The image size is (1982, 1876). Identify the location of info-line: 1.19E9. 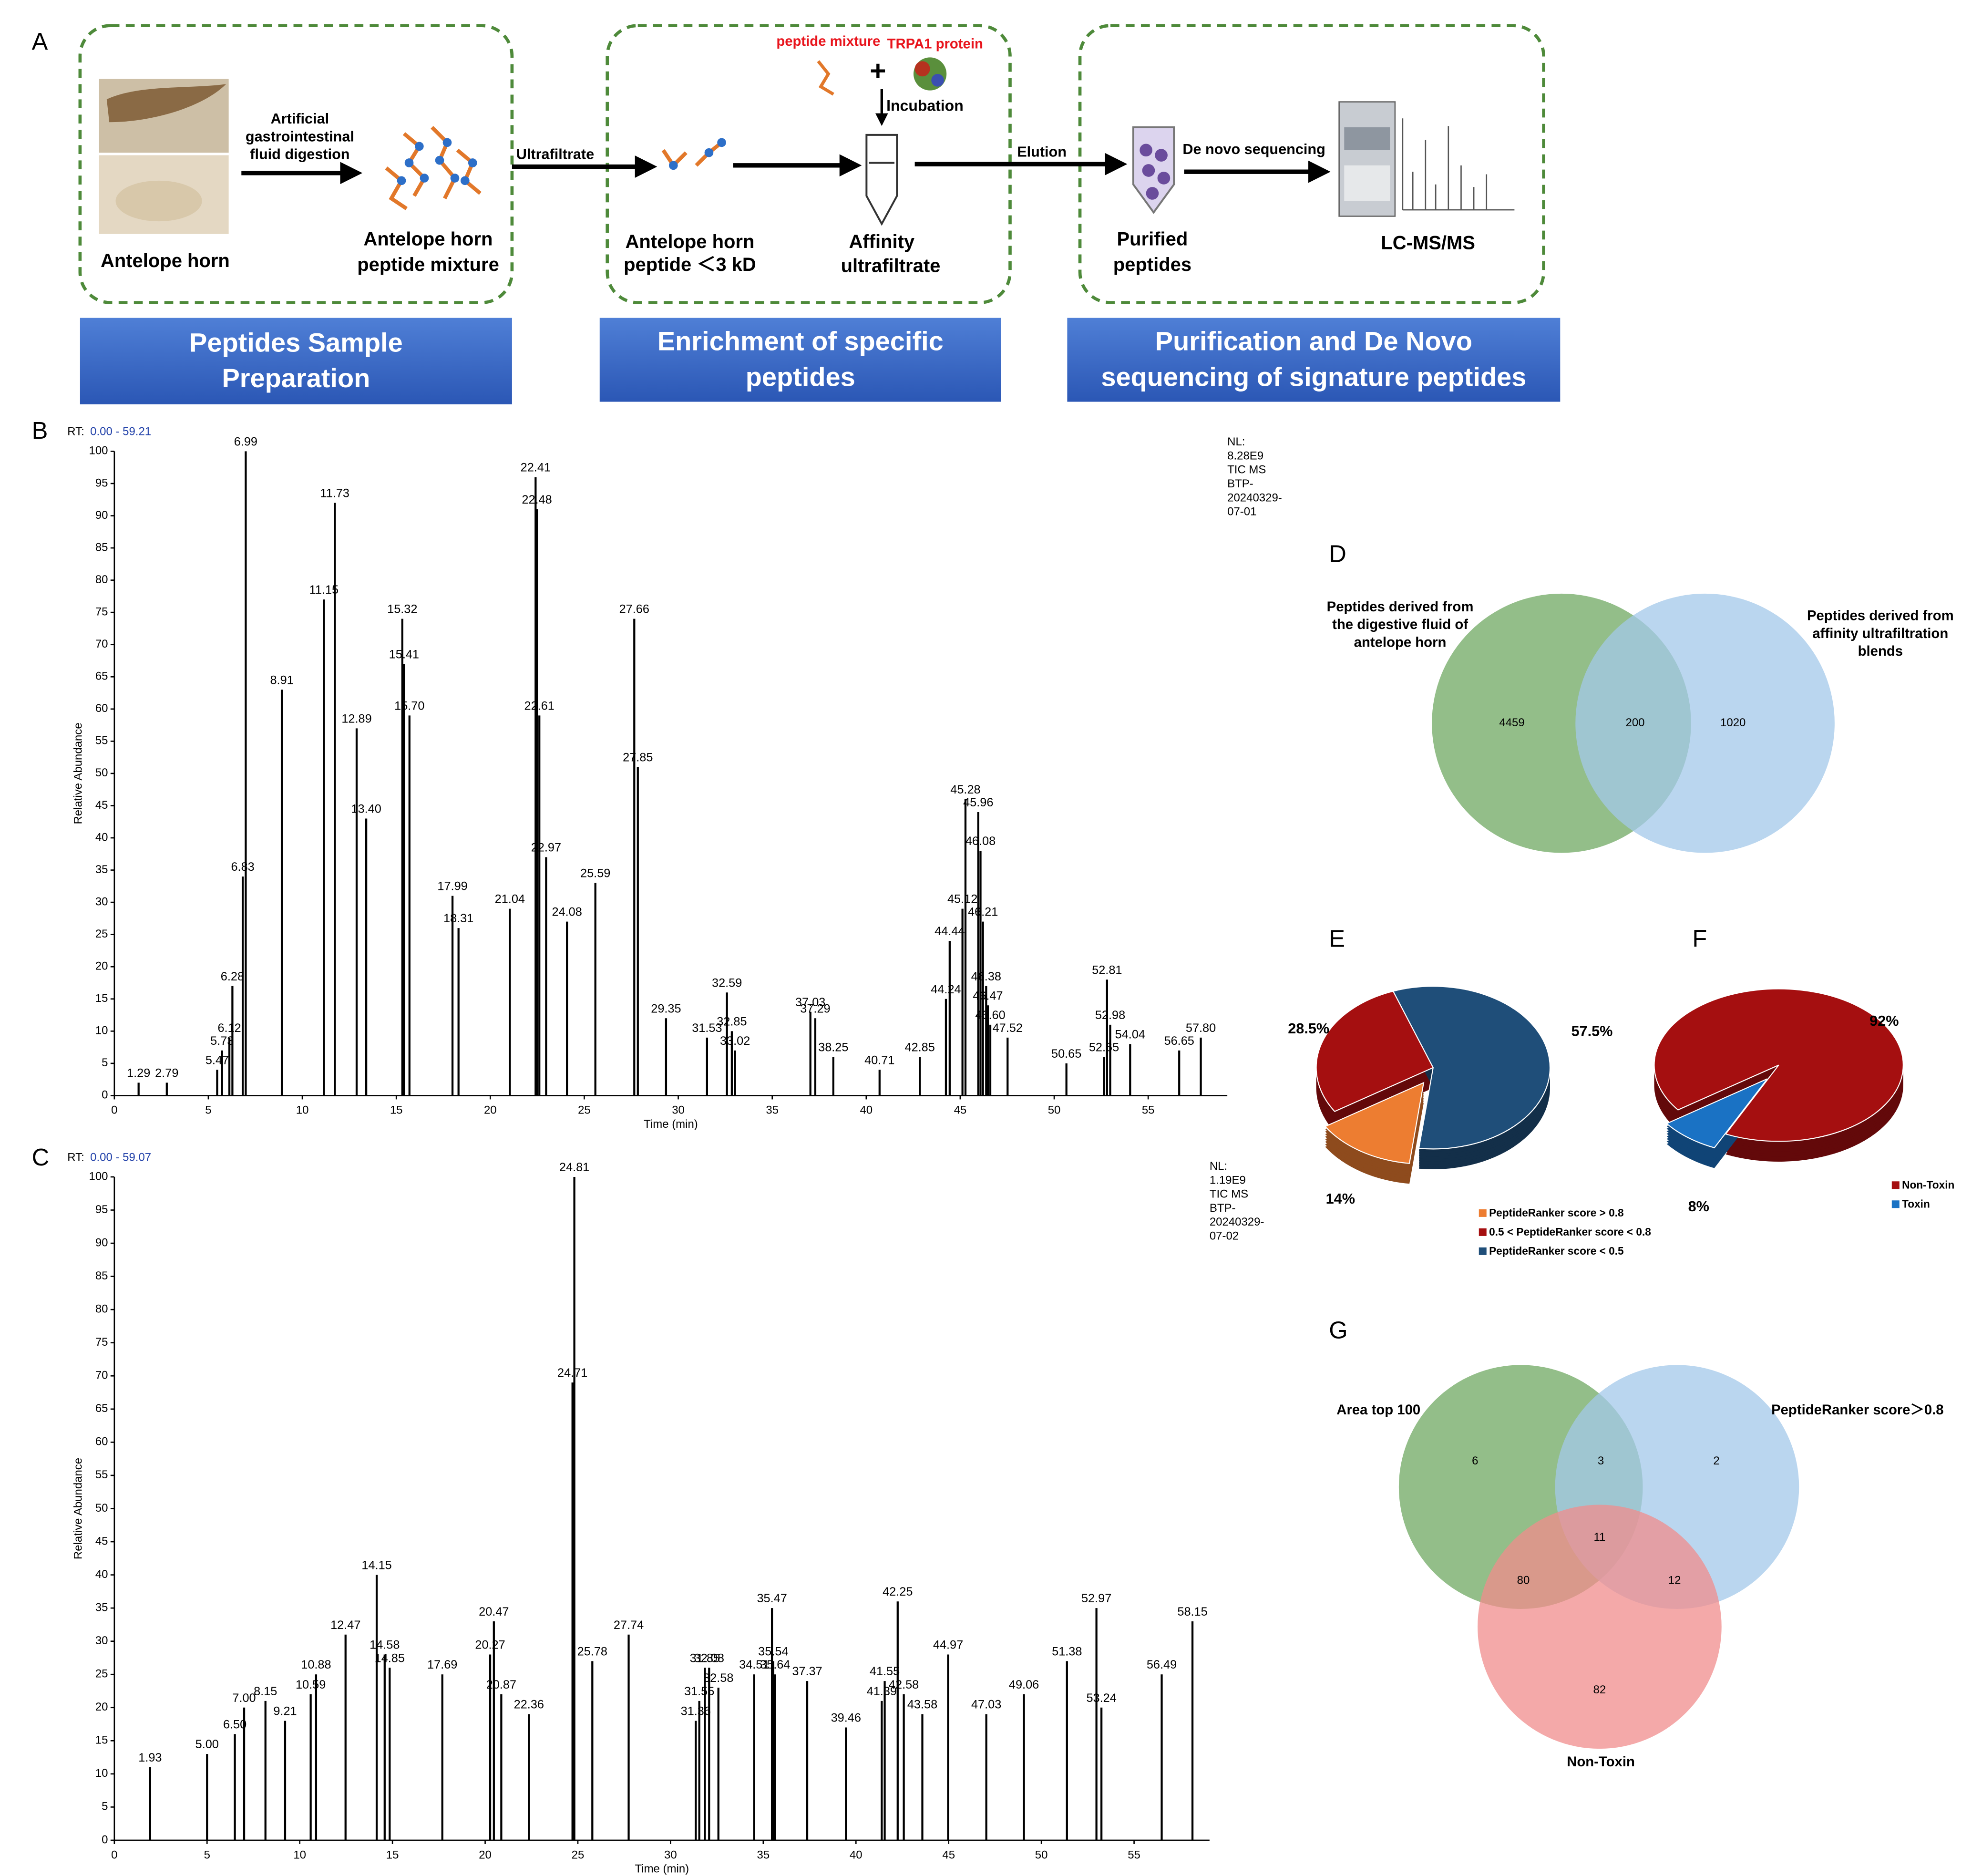
(1228, 1180).